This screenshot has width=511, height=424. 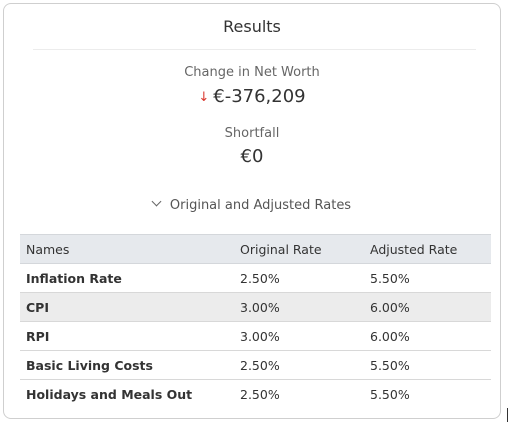 I want to click on table-row: Holidays and Meals Out 2.50% 5.50%, so click(x=255, y=394).